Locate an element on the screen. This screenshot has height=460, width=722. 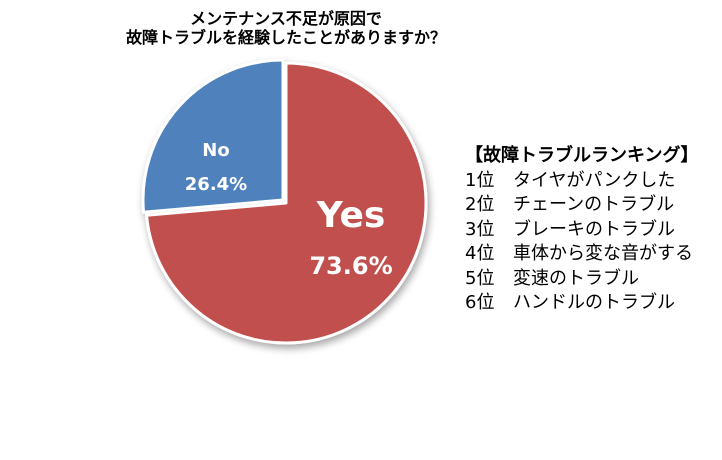
chart-title-line-2: 故障トラブルを経験したことがありますか？ is located at coordinates (285, 37).